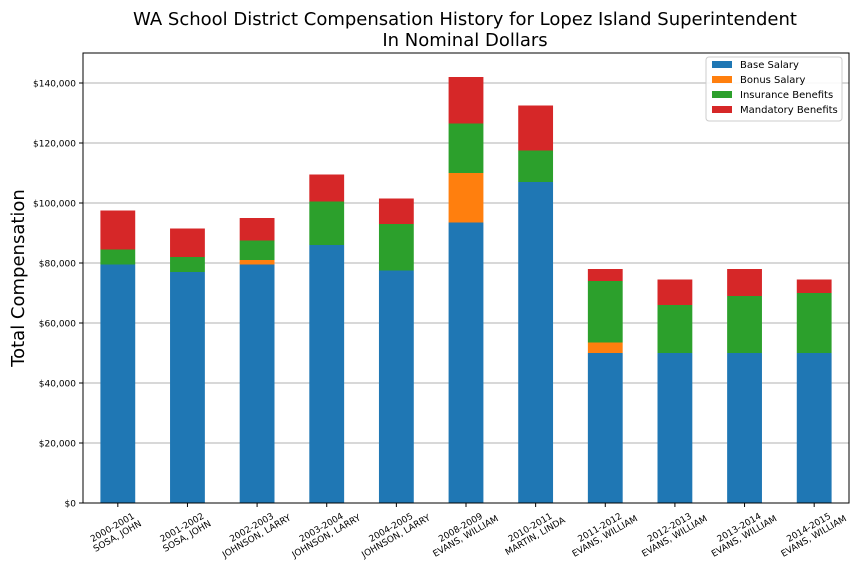  What do you see at coordinates (789, 110) in the screenshot?
I see `legend-label: Mandatory Benefits` at bounding box center [789, 110].